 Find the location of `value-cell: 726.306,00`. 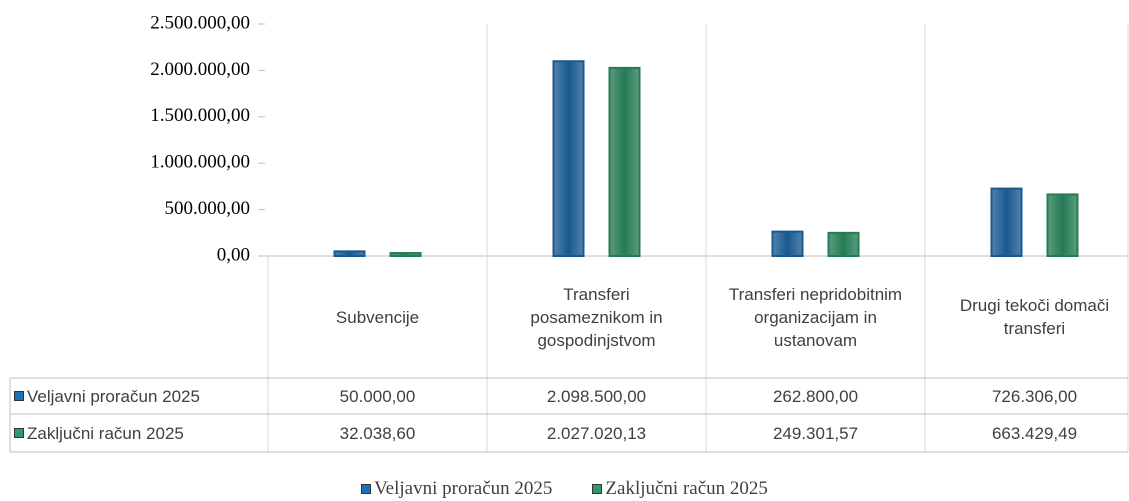

value-cell: 726.306,00 is located at coordinates (1034, 396).